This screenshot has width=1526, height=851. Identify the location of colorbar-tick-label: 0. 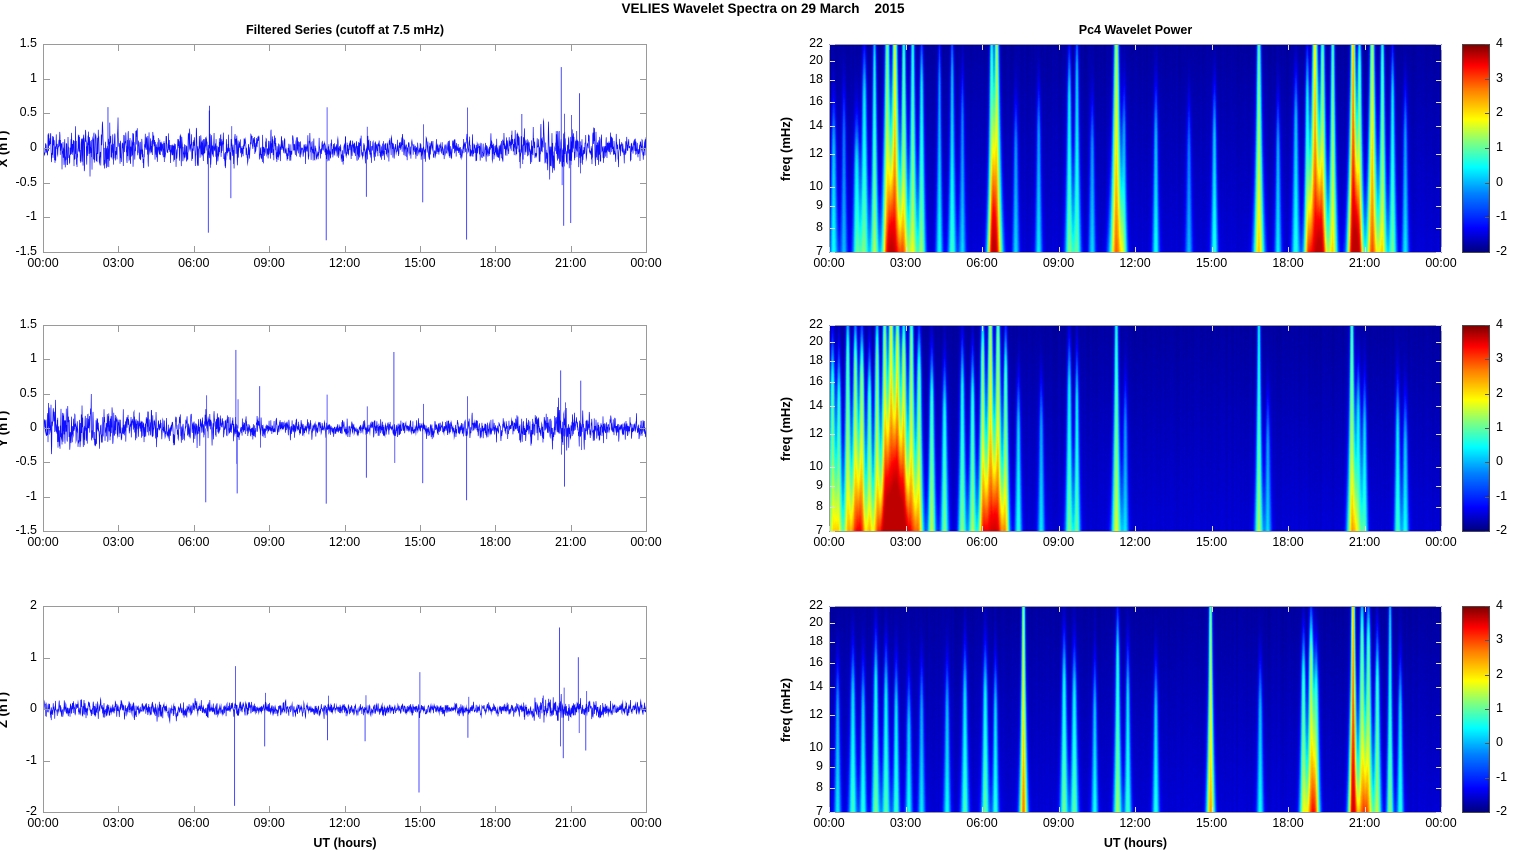
(1499, 181).